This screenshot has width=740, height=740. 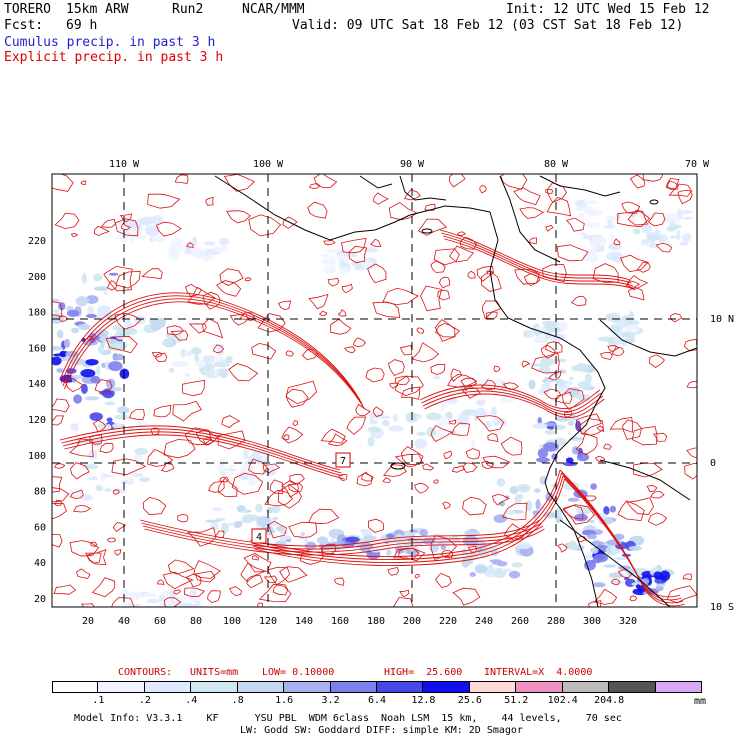 I want to click on x-tick-label: 160, so click(x=340, y=621).